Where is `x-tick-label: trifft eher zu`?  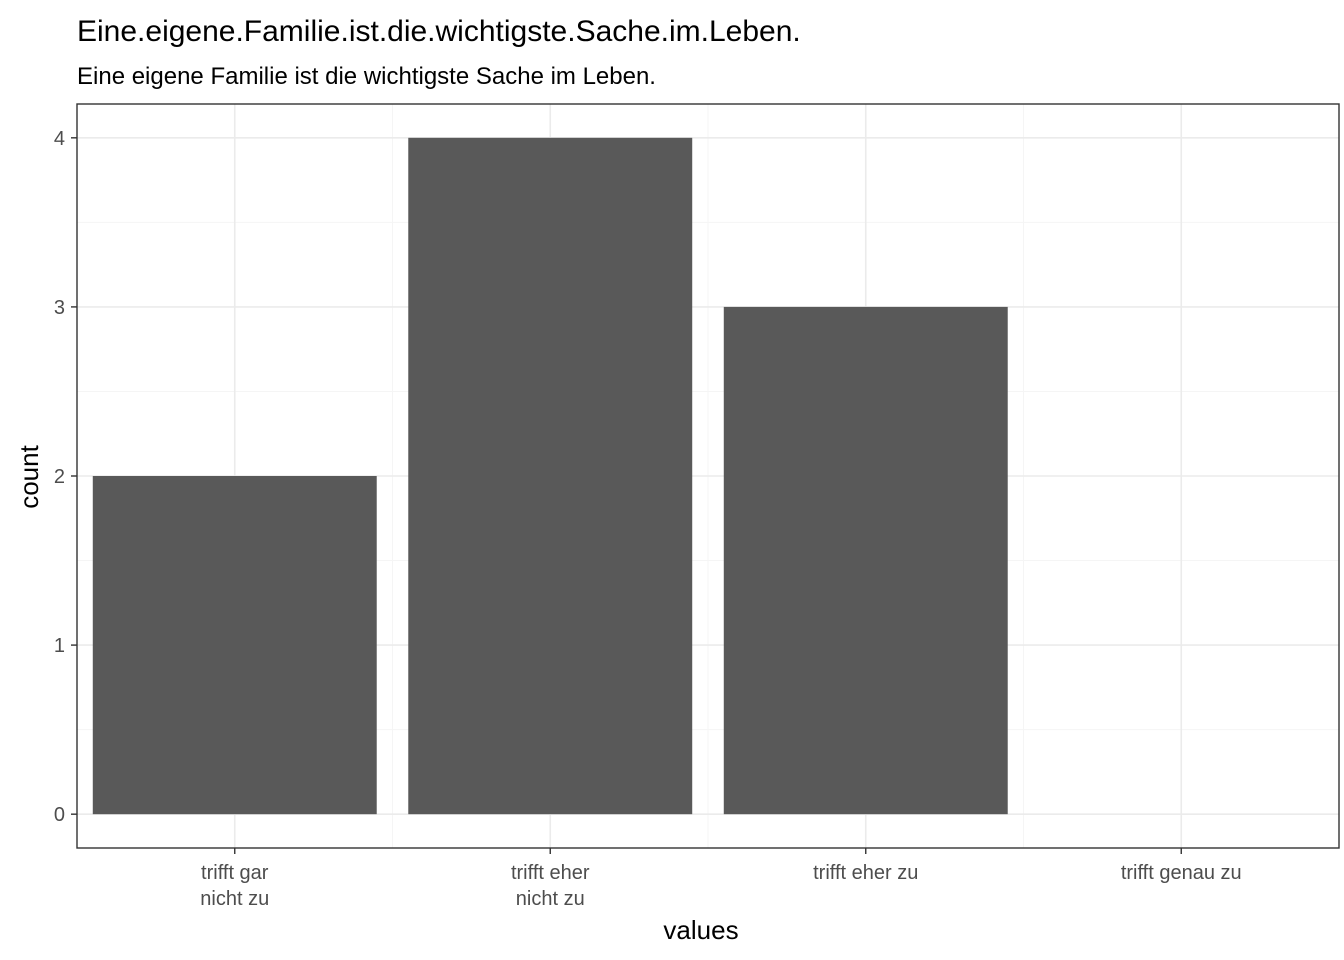 x-tick-label: trifft eher zu is located at coordinates (865, 873).